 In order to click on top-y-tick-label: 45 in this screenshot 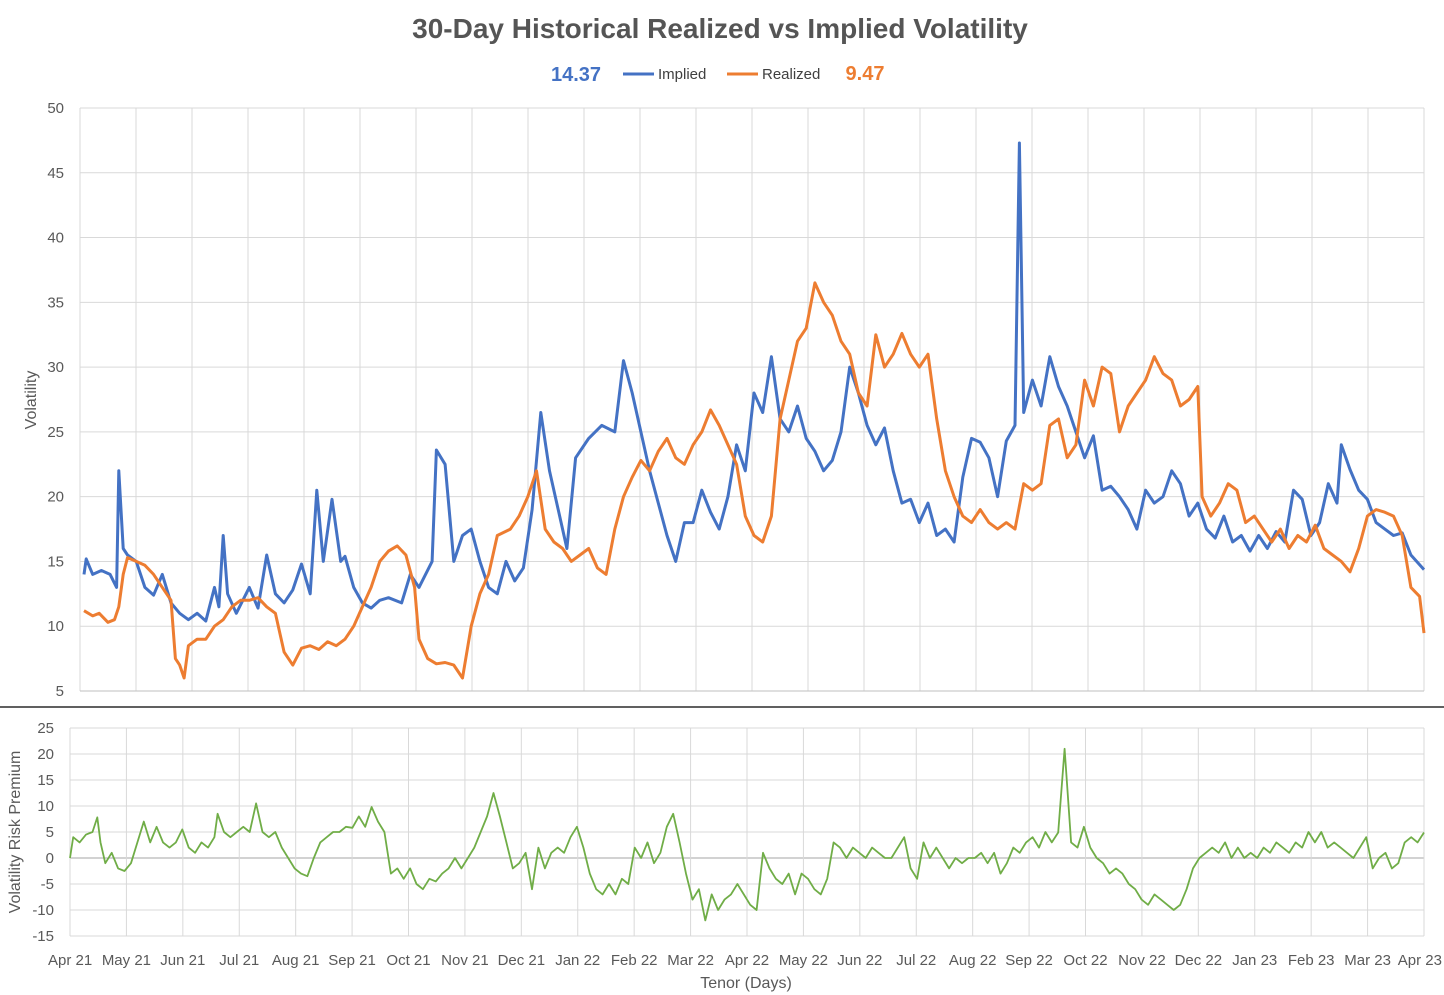, I will do `click(55, 173)`.